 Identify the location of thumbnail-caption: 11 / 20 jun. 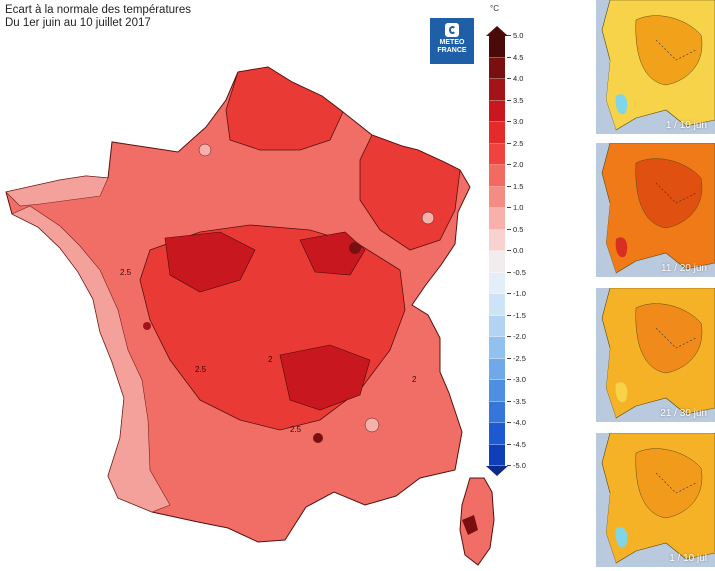
(684, 268).